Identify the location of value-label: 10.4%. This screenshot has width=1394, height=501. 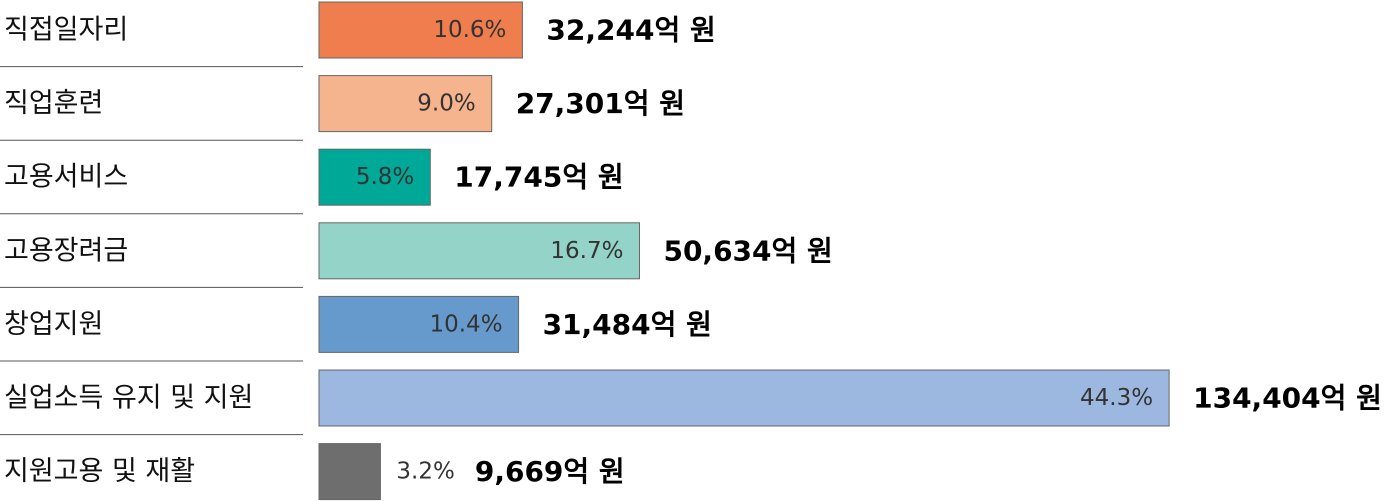
(465, 324).